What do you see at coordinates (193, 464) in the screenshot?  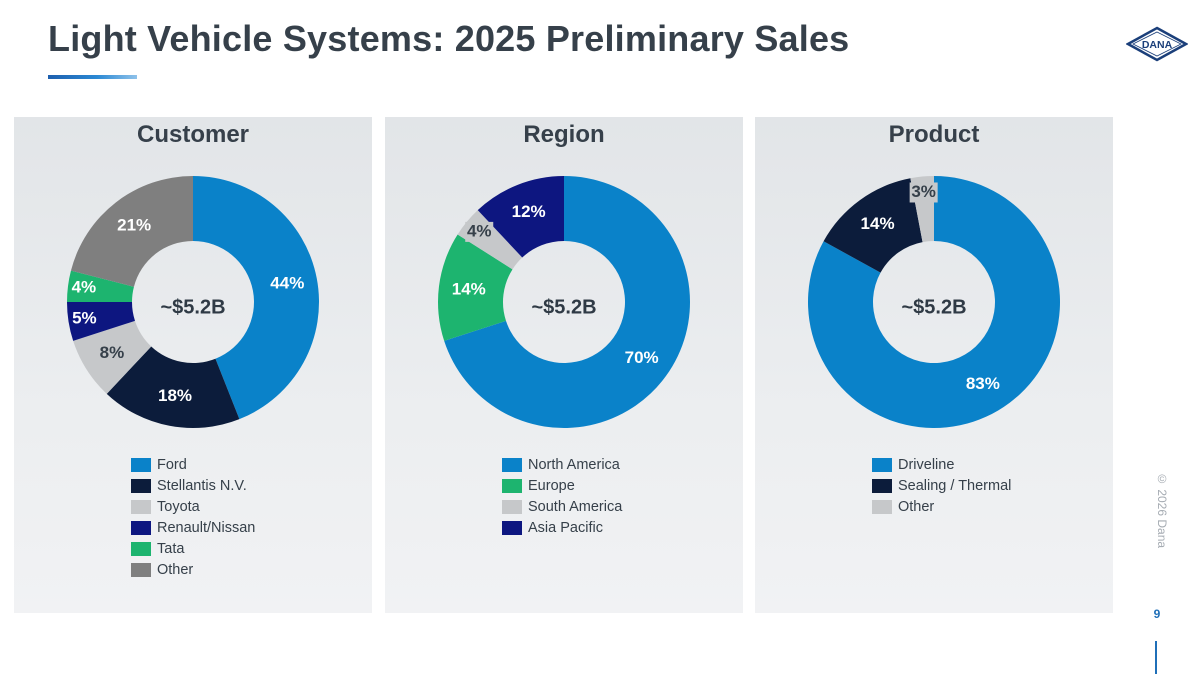 I see `customer-legend-item-ford: Ford` at bounding box center [193, 464].